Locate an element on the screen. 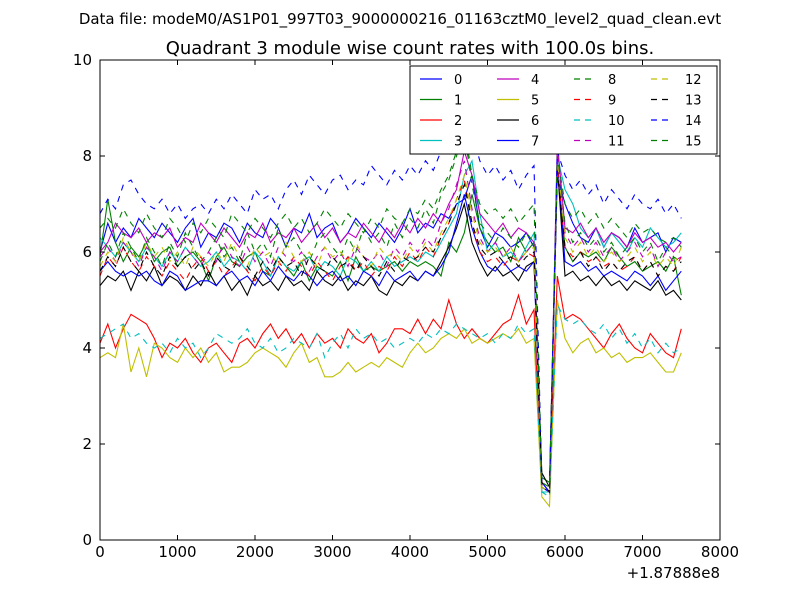 The height and width of the screenshot is (600, 800). legend-label-8: 8 is located at coordinates (612, 80).